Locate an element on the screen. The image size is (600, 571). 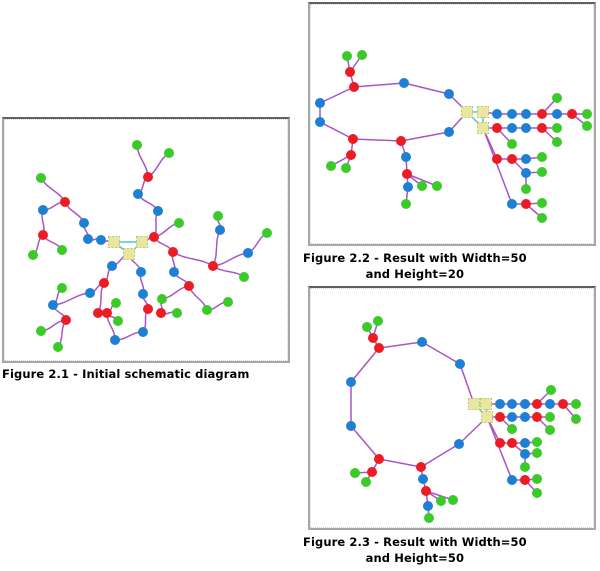
figure-caption-line: and Height=20 is located at coordinates (415, 274).